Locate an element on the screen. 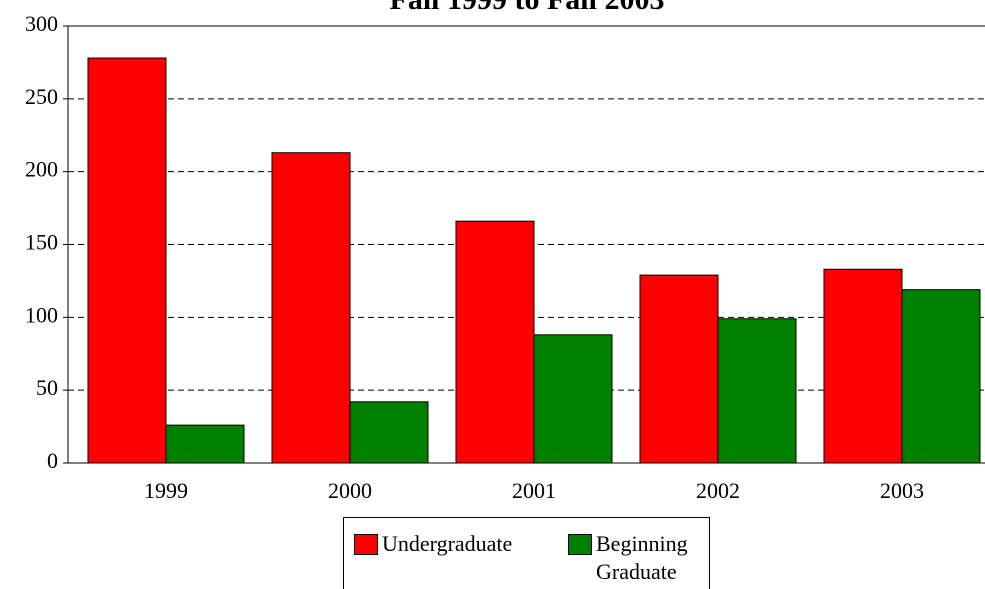  y-tick-label: 250 is located at coordinates (41, 96).